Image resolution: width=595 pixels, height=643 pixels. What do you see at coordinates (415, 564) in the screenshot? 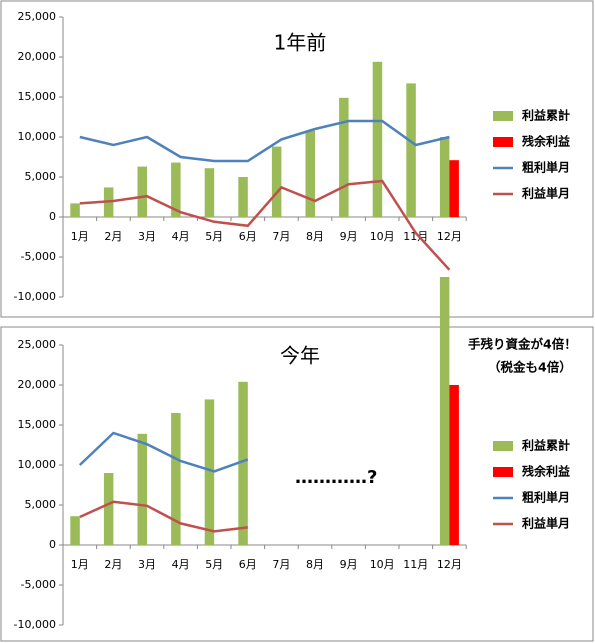
I see `x-tick-label: 11月` at bounding box center [415, 564].